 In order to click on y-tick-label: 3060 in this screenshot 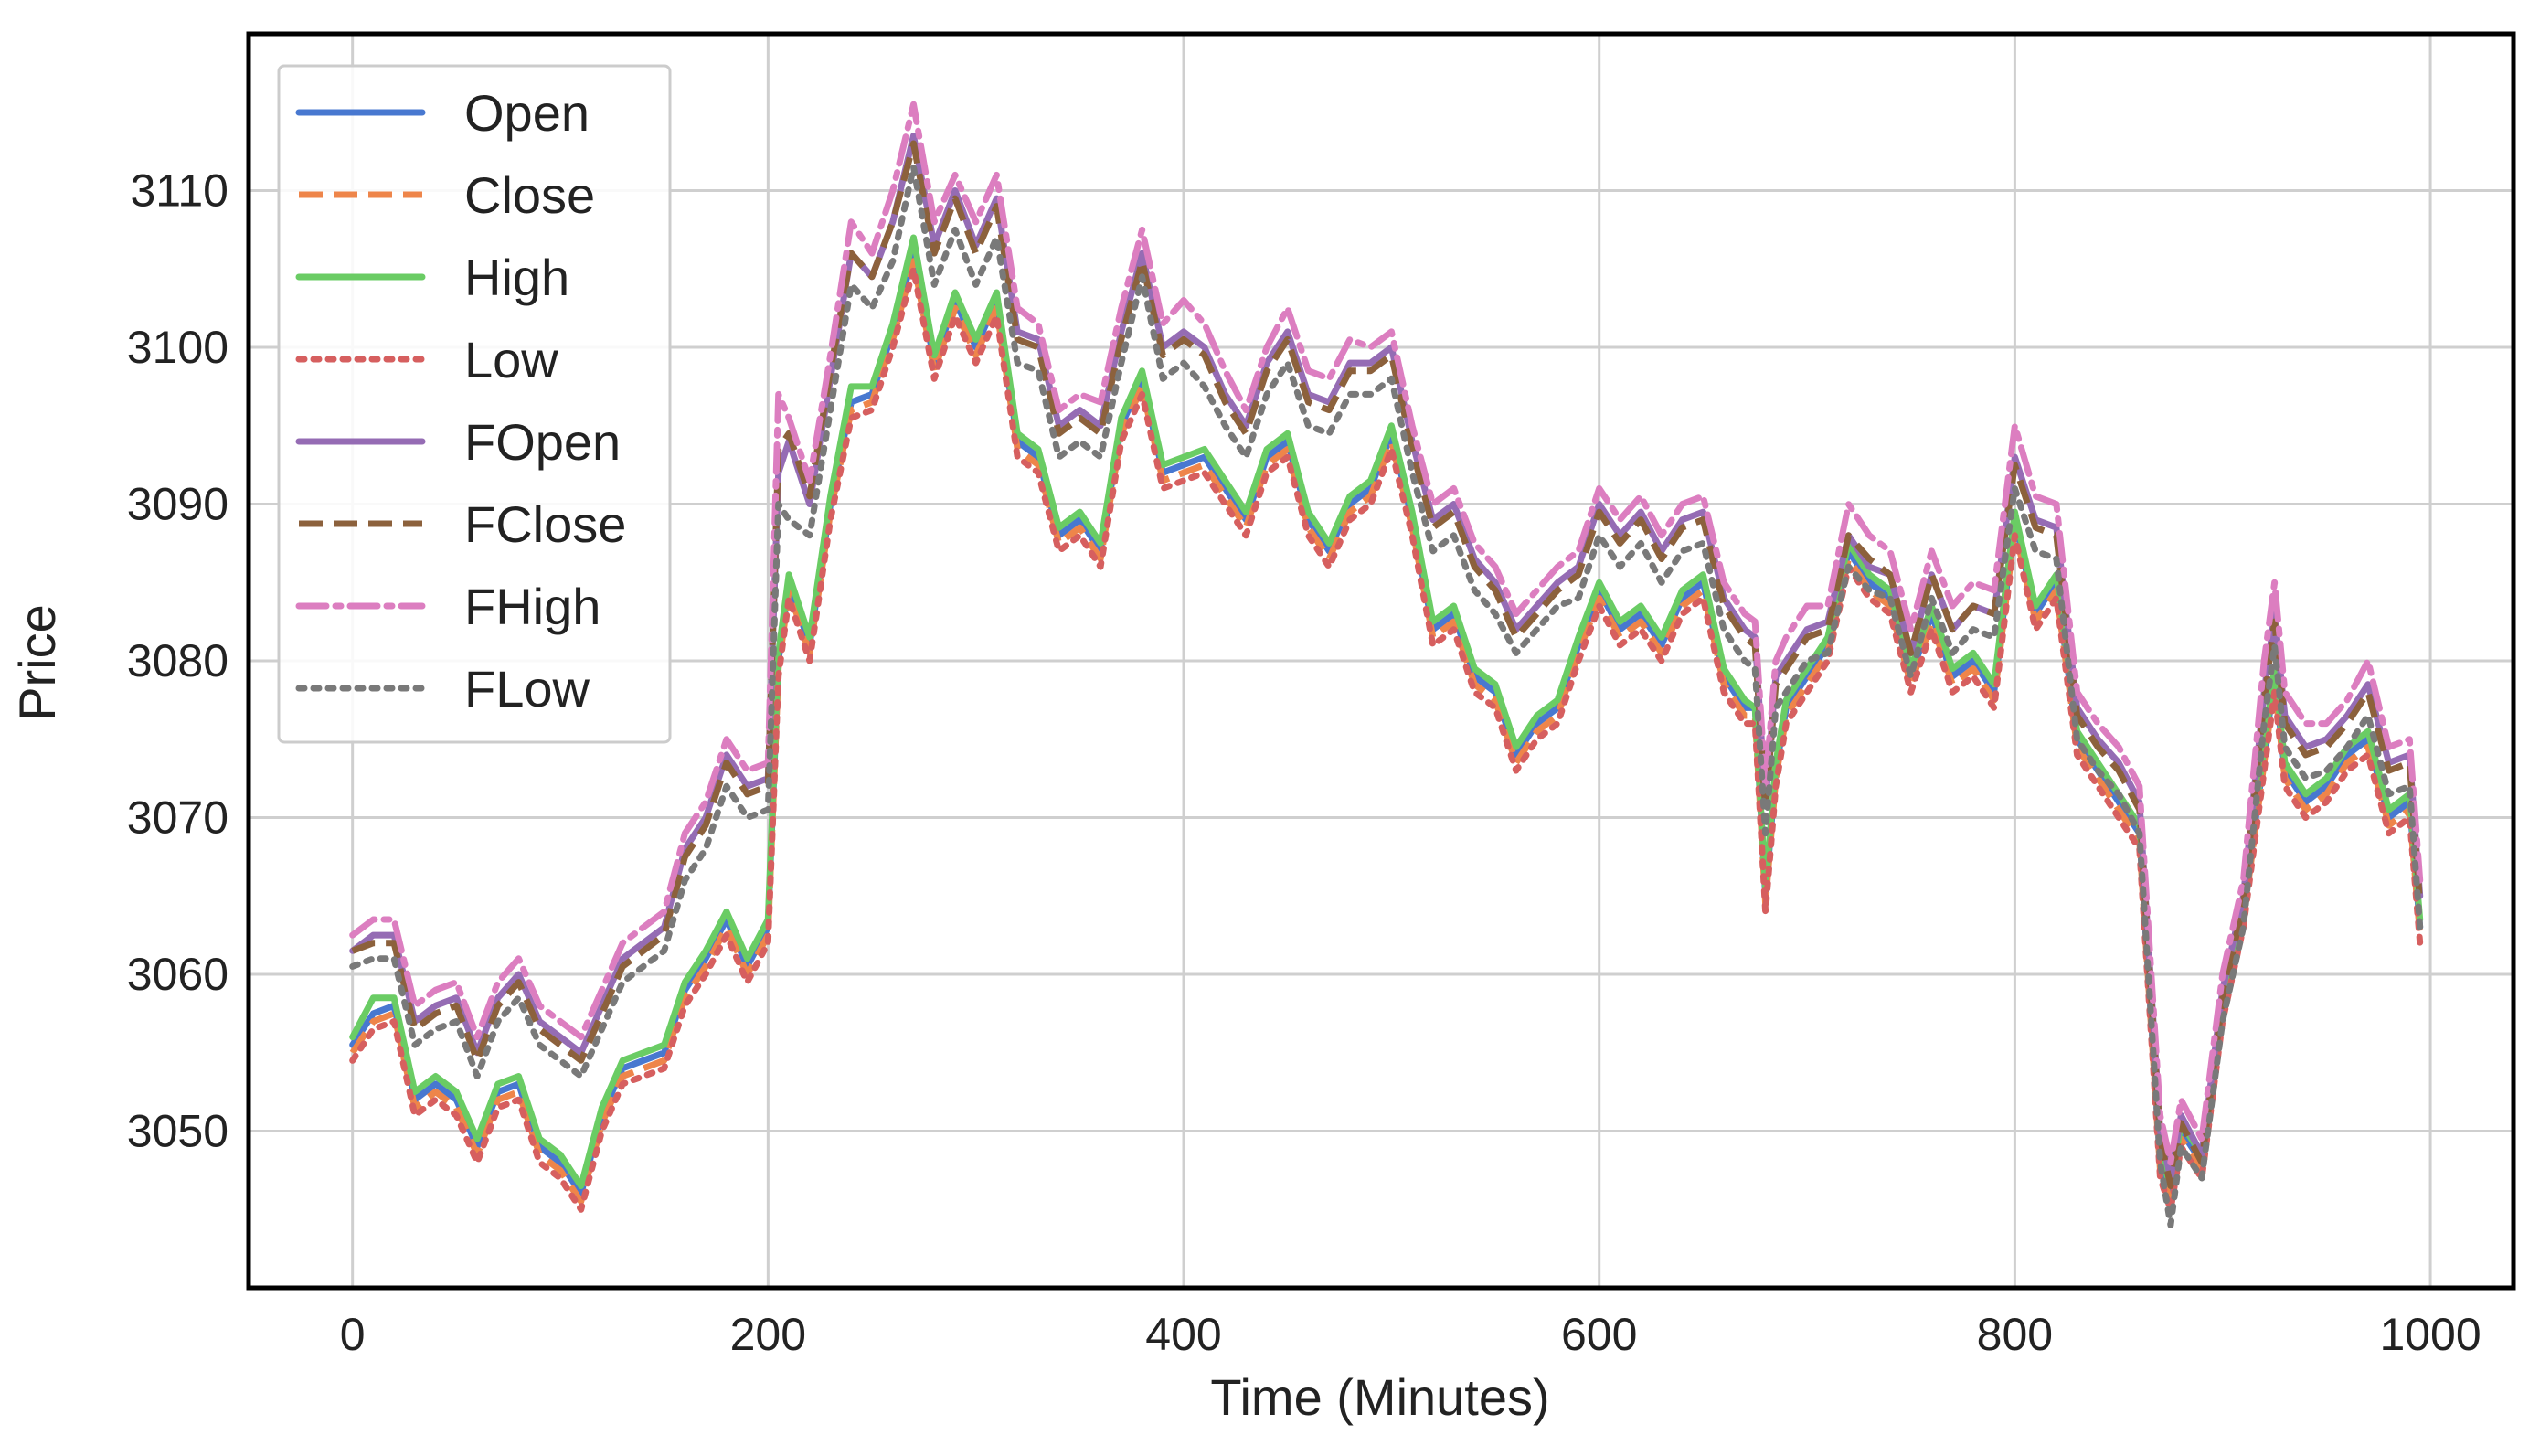, I will do `click(177, 975)`.